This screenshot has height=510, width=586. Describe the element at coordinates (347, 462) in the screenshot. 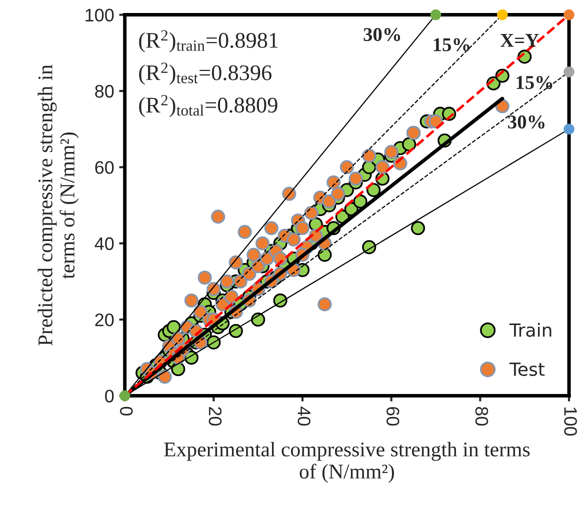

I see `x-axis-title: Experimental compressive strength in terms of (N/mm²)` at that location.